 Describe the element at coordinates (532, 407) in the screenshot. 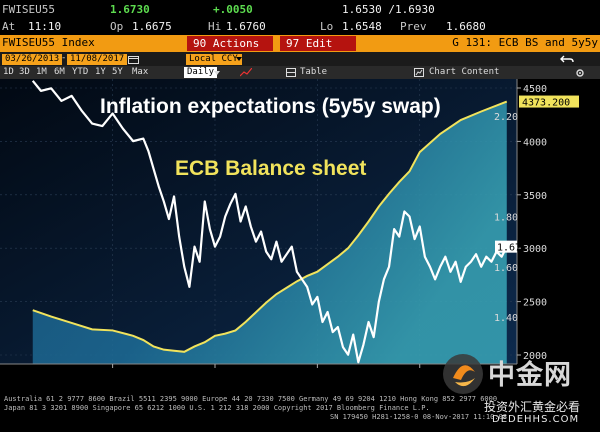

I see `watermark-subtitle: 投资外汇黄金必看` at that location.